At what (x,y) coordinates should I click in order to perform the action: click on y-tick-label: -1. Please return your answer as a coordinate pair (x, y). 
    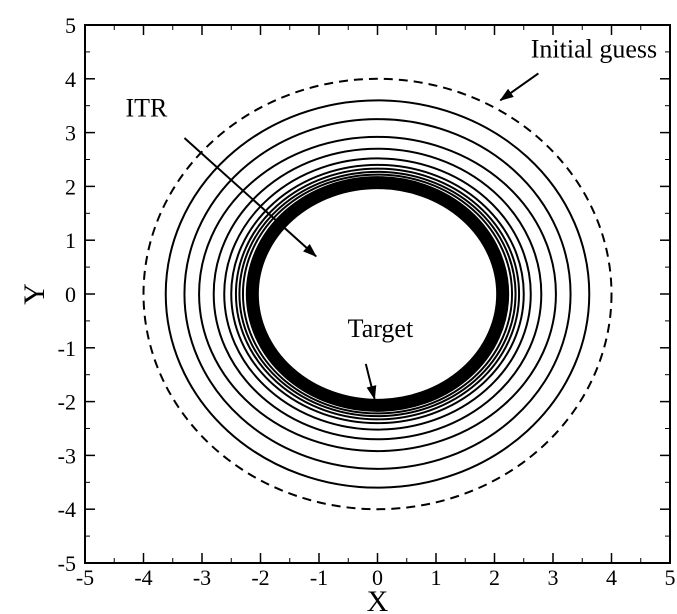
    Looking at the image, I should click on (67, 348).